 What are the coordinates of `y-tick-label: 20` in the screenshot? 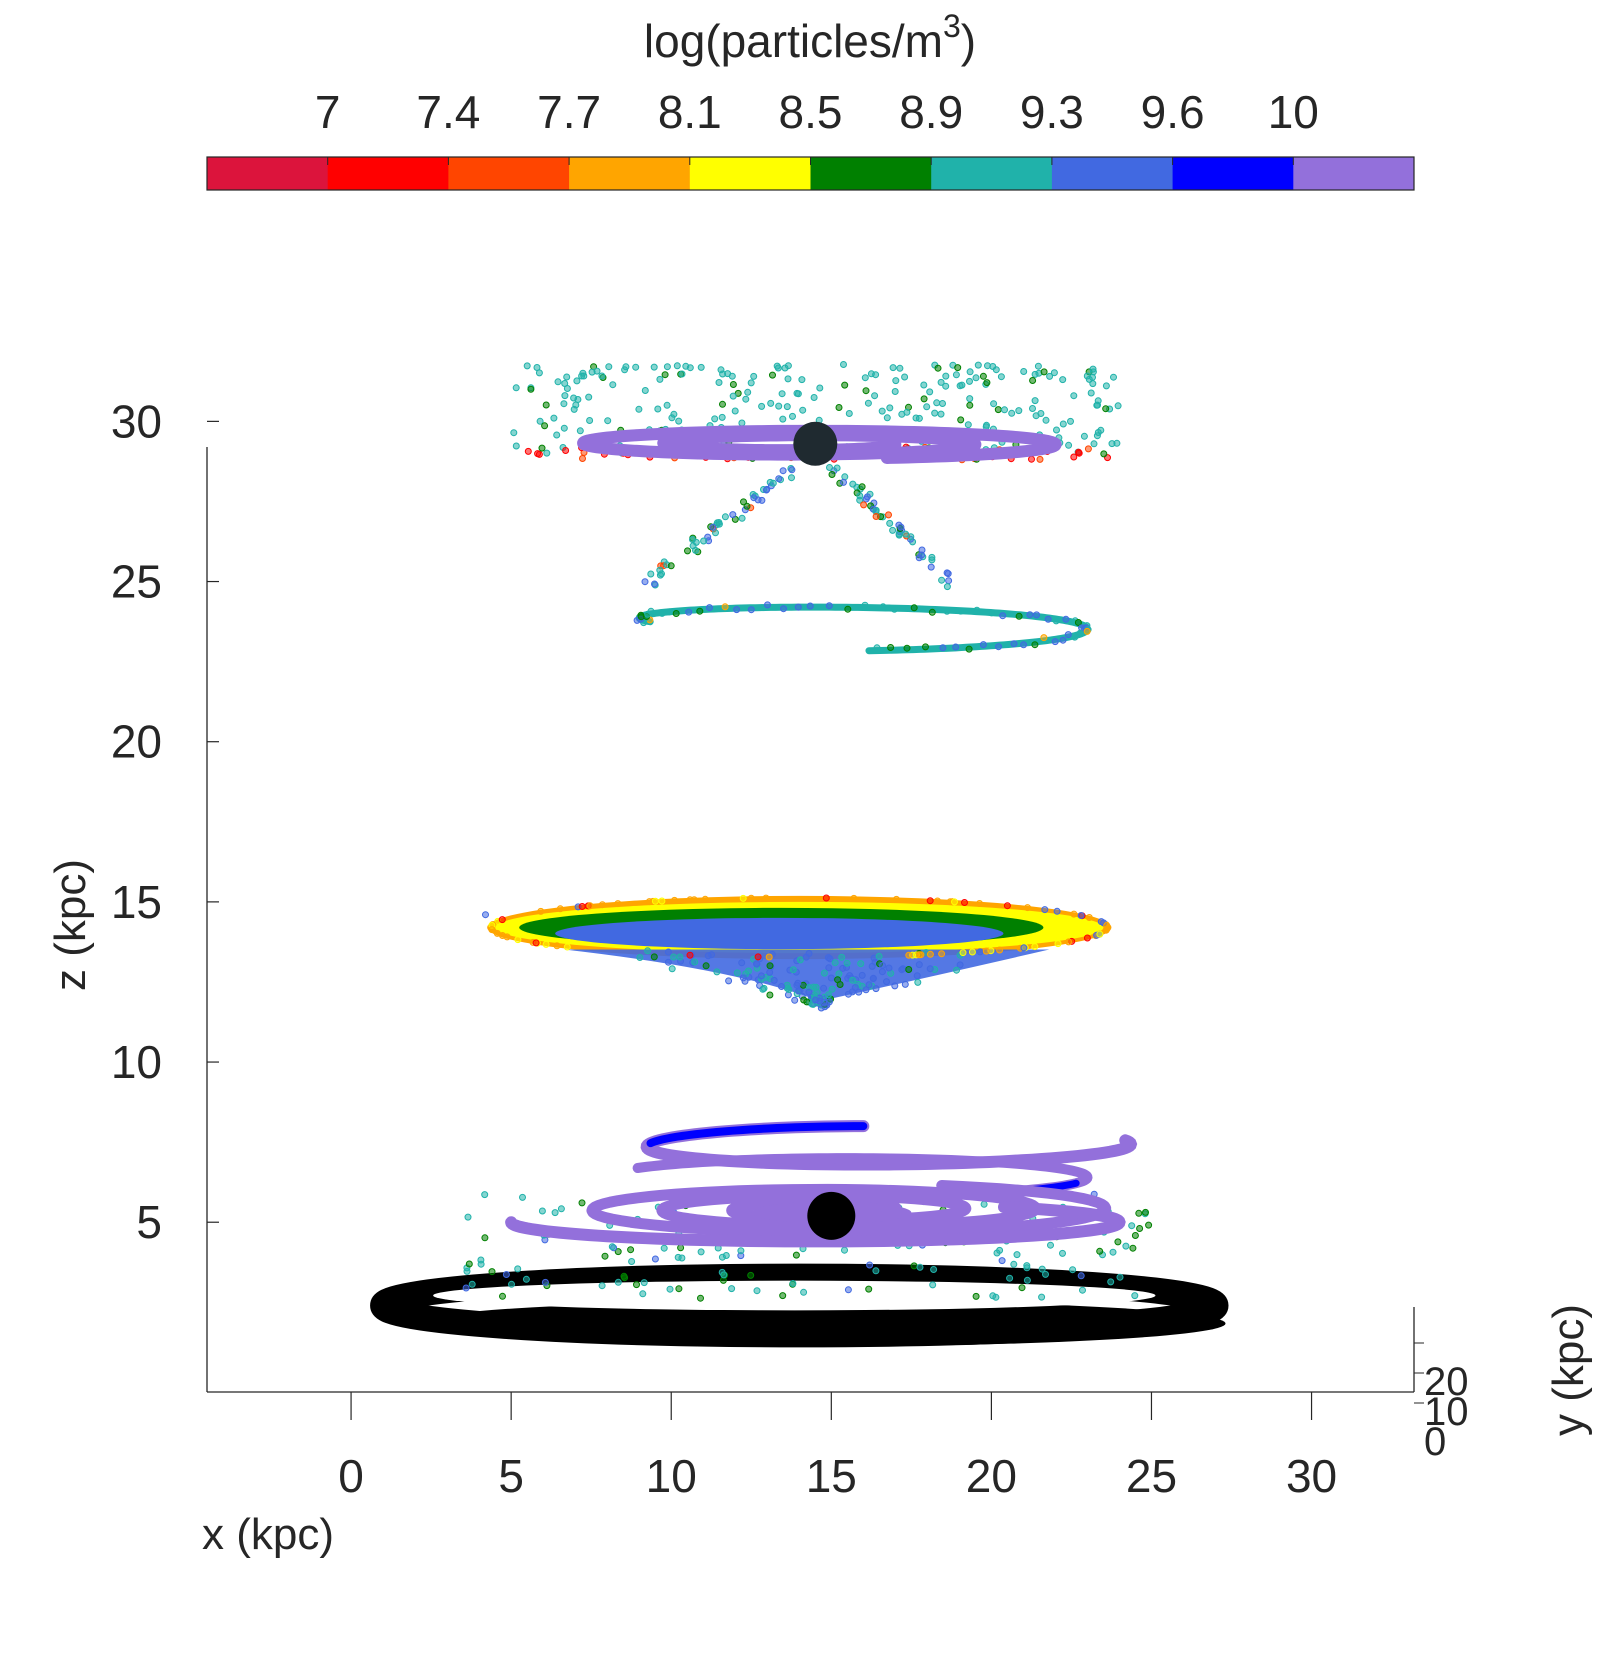 It's located at (1446, 1382).